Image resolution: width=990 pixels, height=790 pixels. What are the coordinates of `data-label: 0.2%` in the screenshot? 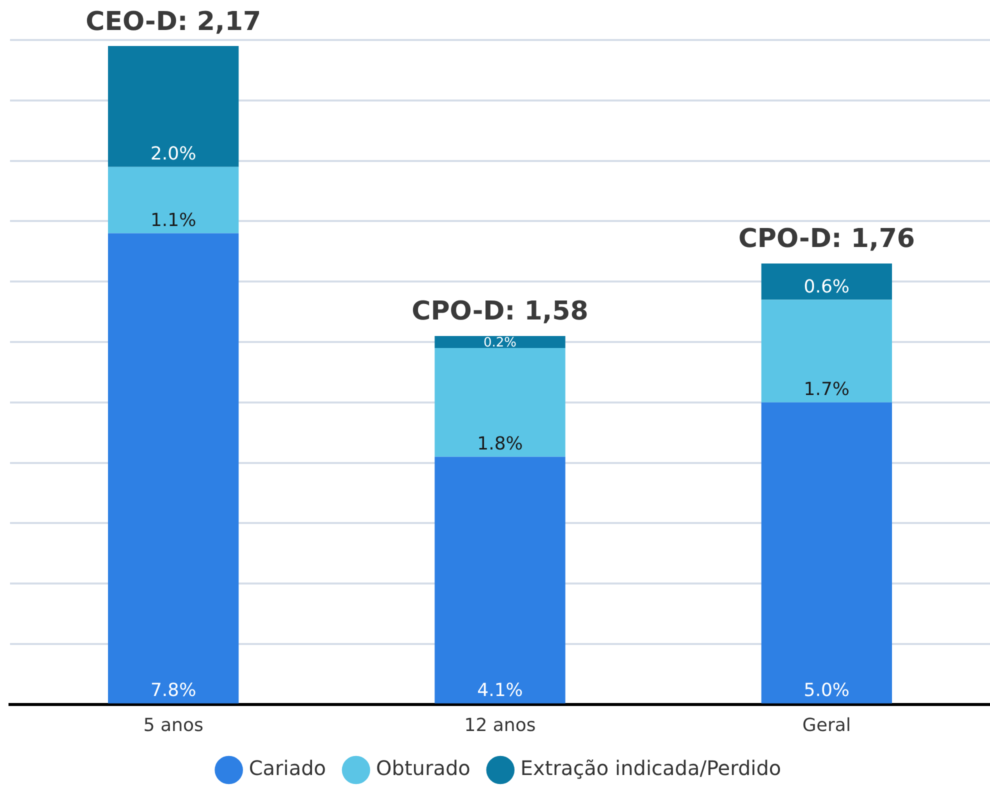 It's located at (500, 342).